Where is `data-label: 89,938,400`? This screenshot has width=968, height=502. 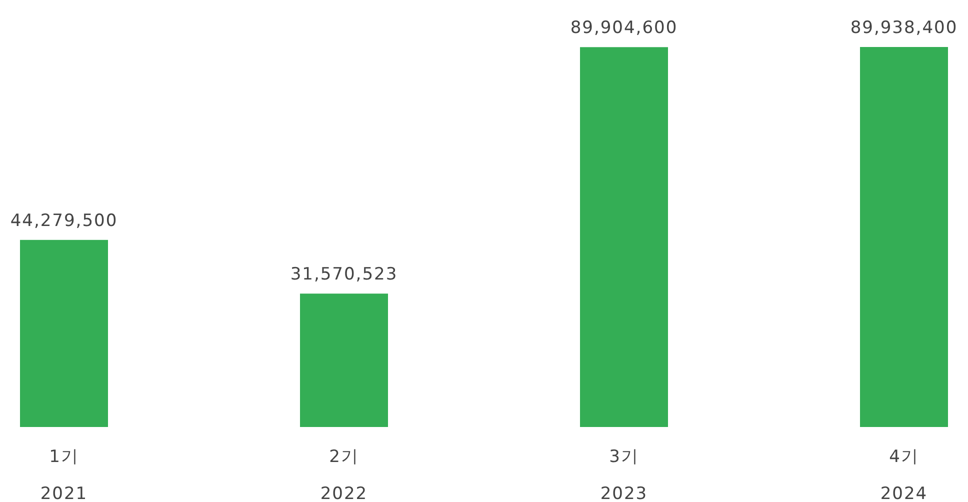 data-label: 89,938,400 is located at coordinates (904, 28).